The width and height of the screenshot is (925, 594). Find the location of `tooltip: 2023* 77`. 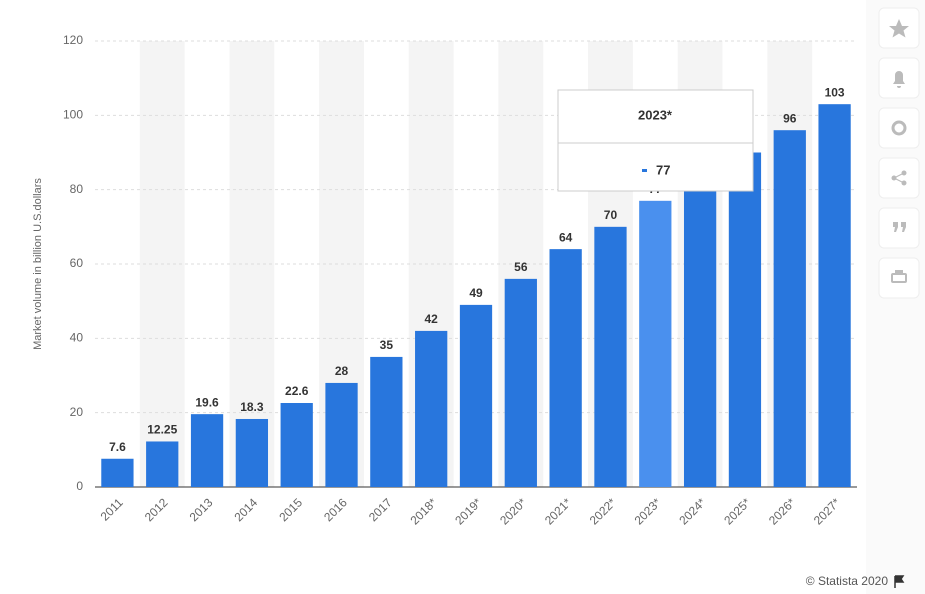

tooltip: 2023* 77 is located at coordinates (655, 140).